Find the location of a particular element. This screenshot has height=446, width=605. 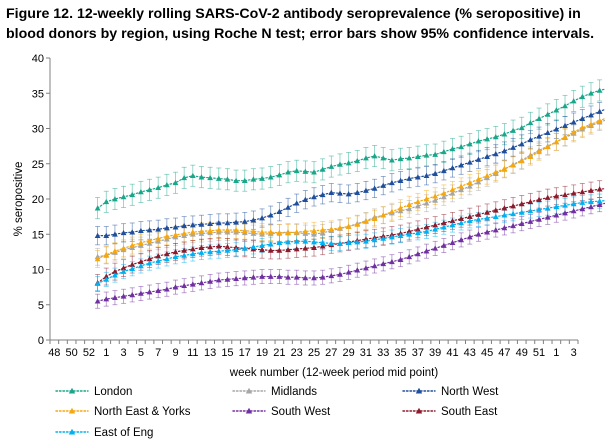

legend-item-north-west: North West is located at coordinates (450, 392).